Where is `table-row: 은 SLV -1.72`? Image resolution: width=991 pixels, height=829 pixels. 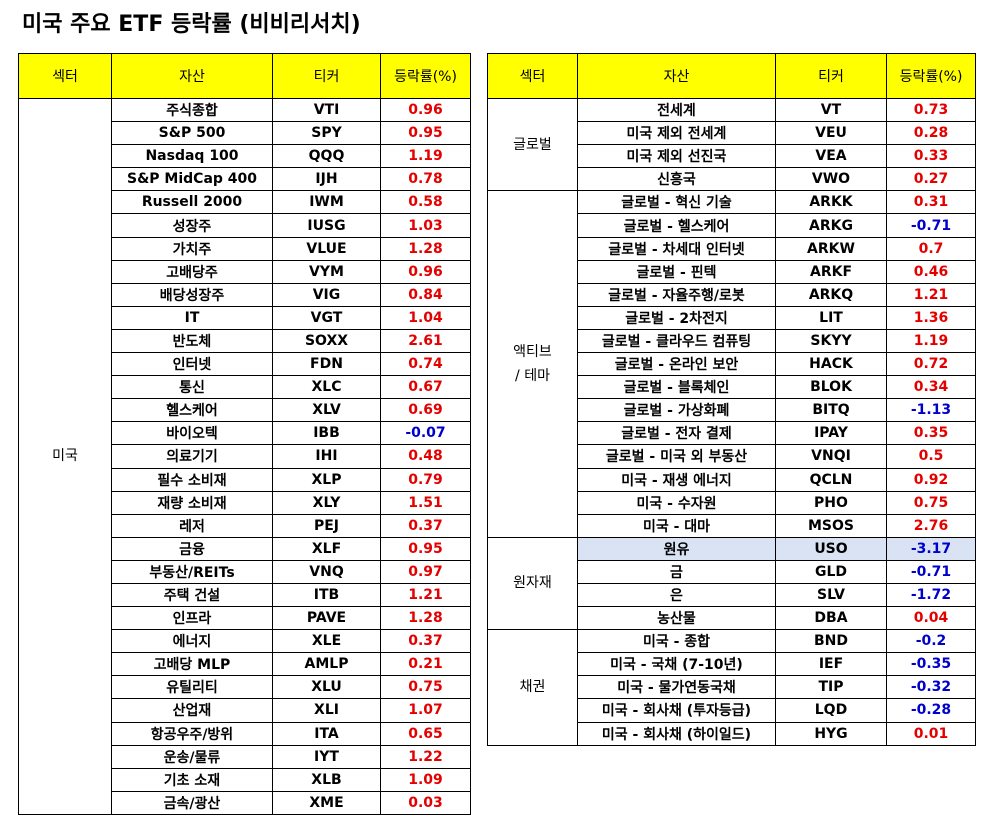 table-row: 은 SLV -1.72 is located at coordinates (732, 595).